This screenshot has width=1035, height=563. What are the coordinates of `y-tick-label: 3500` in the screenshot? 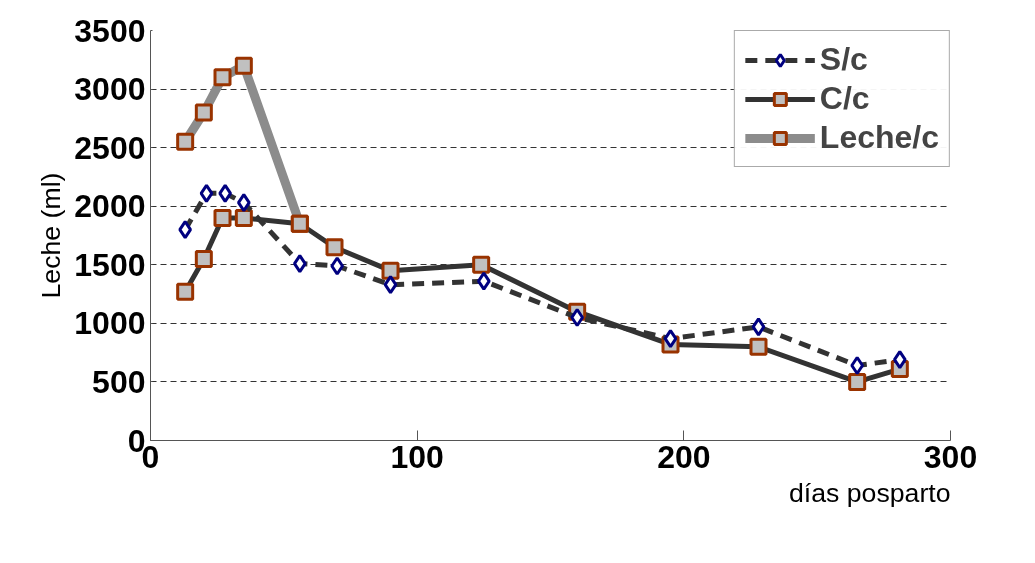 It's located at (110, 30).